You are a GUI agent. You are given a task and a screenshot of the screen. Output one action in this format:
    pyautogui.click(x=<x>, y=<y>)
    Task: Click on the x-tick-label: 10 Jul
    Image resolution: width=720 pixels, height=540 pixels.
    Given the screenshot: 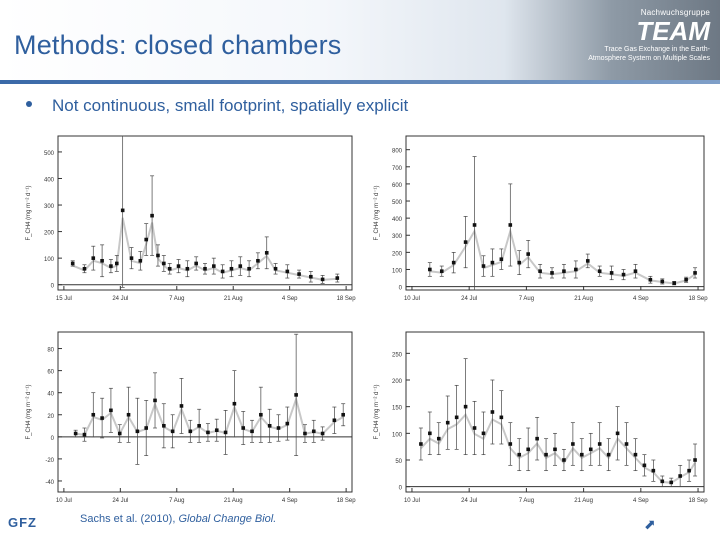 What is the action you would take?
    pyautogui.click(x=412, y=501)
    